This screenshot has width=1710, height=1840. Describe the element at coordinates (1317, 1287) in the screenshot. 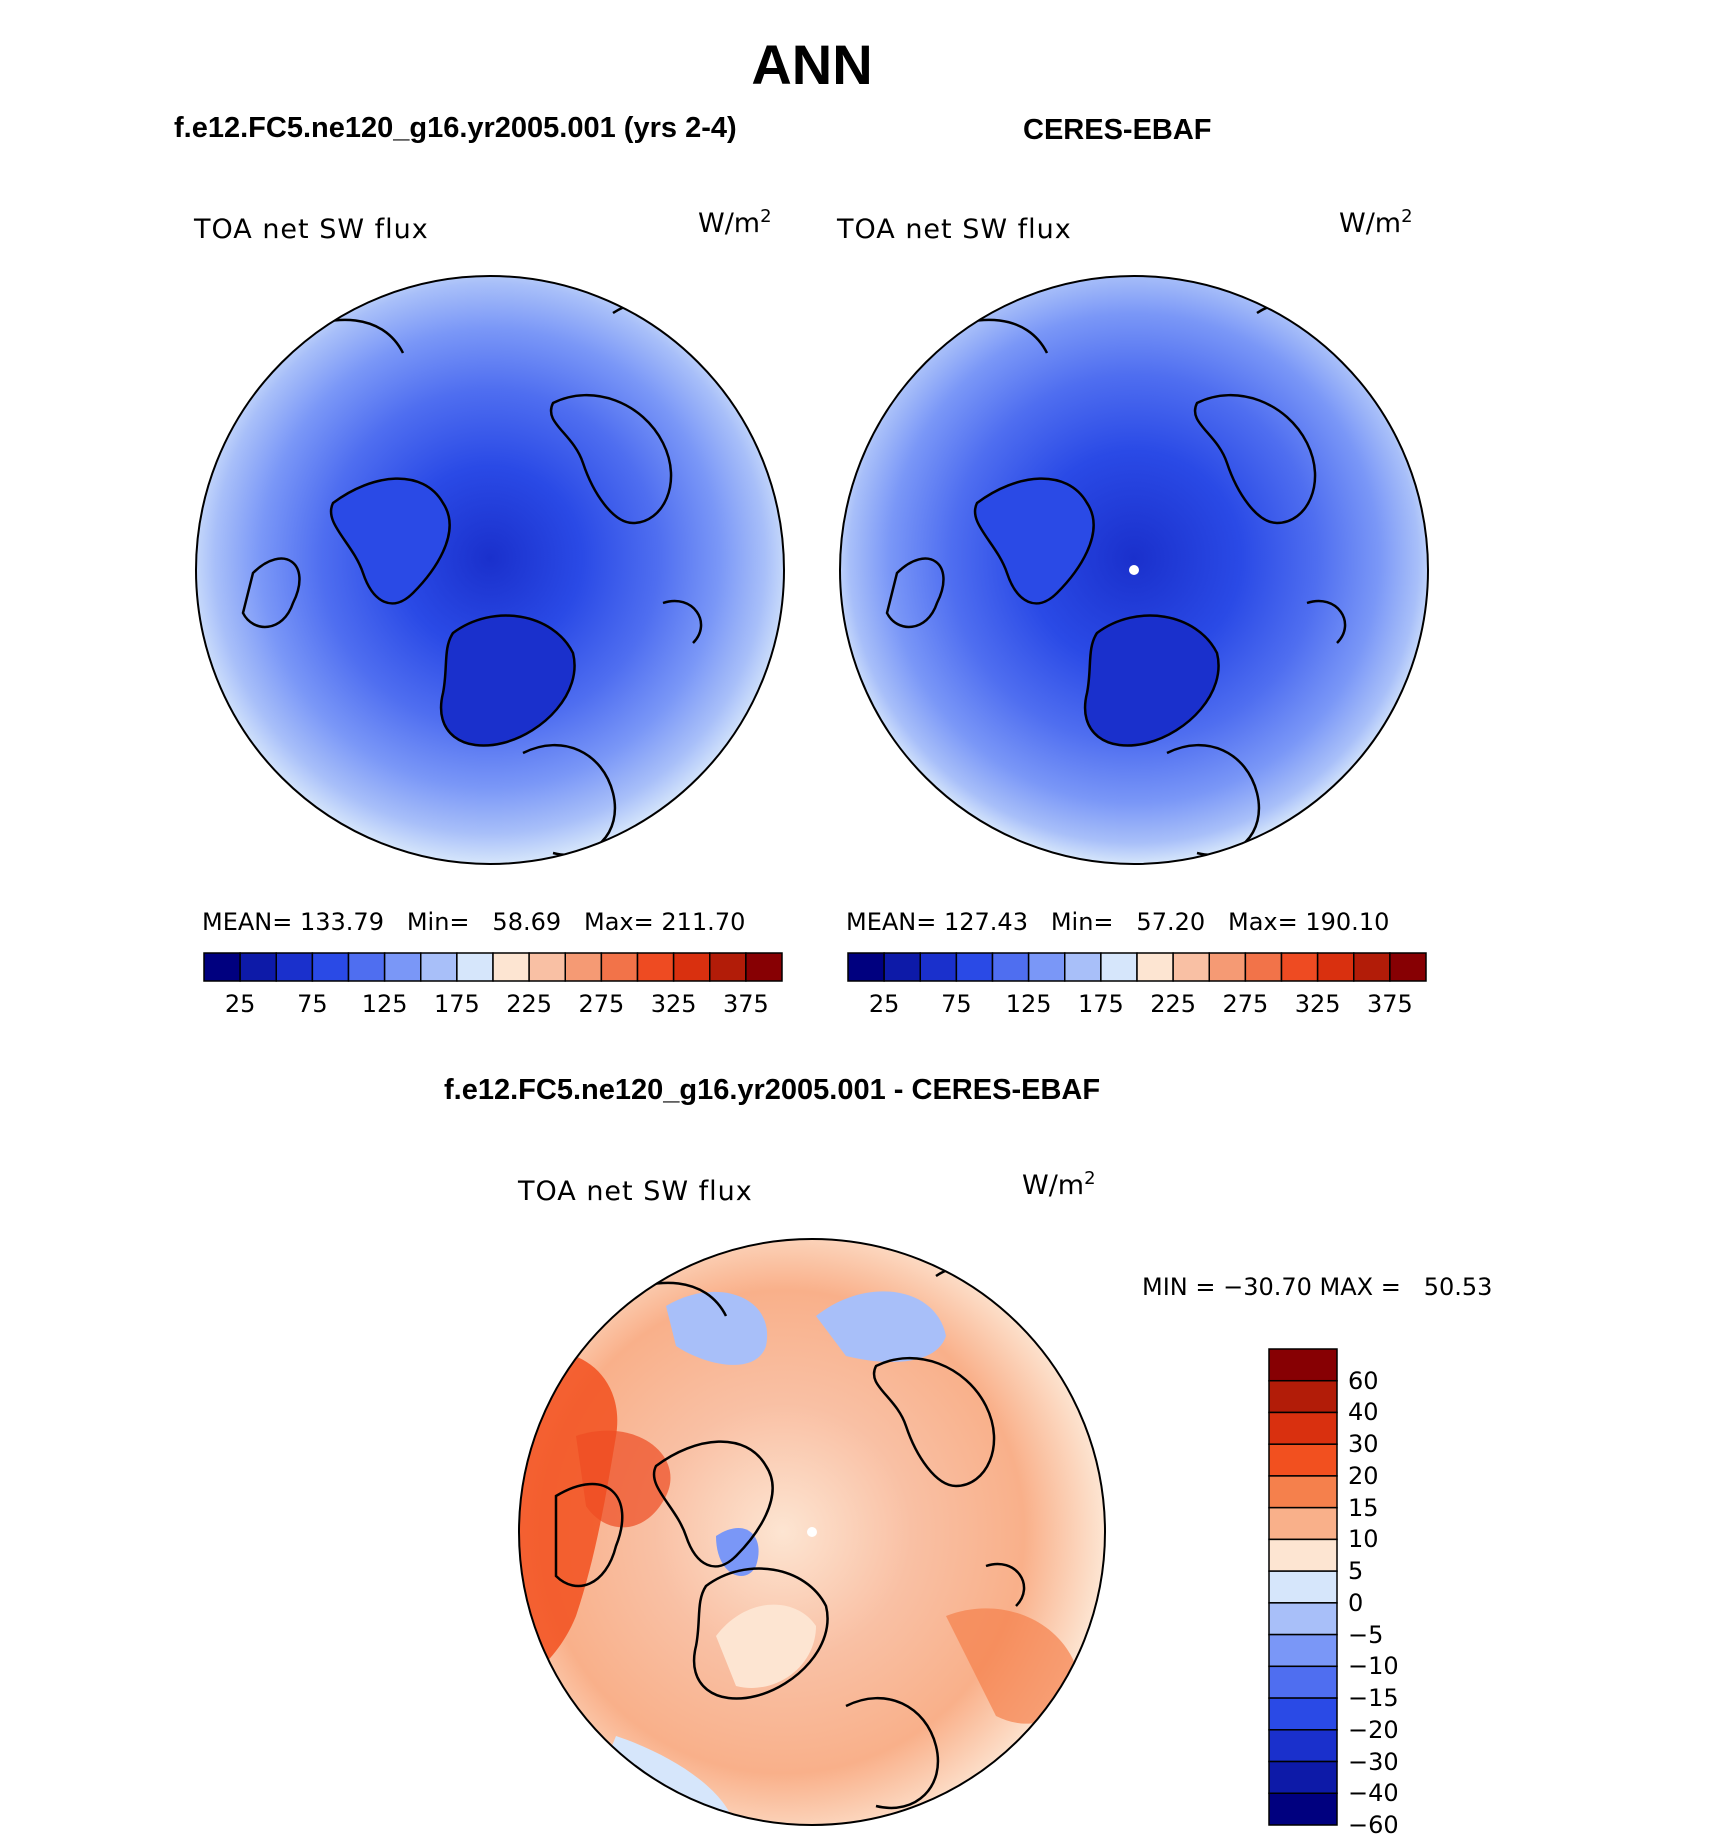

I see `diff-minmax: MIN = −30.70 MAX = 50.53` at that location.